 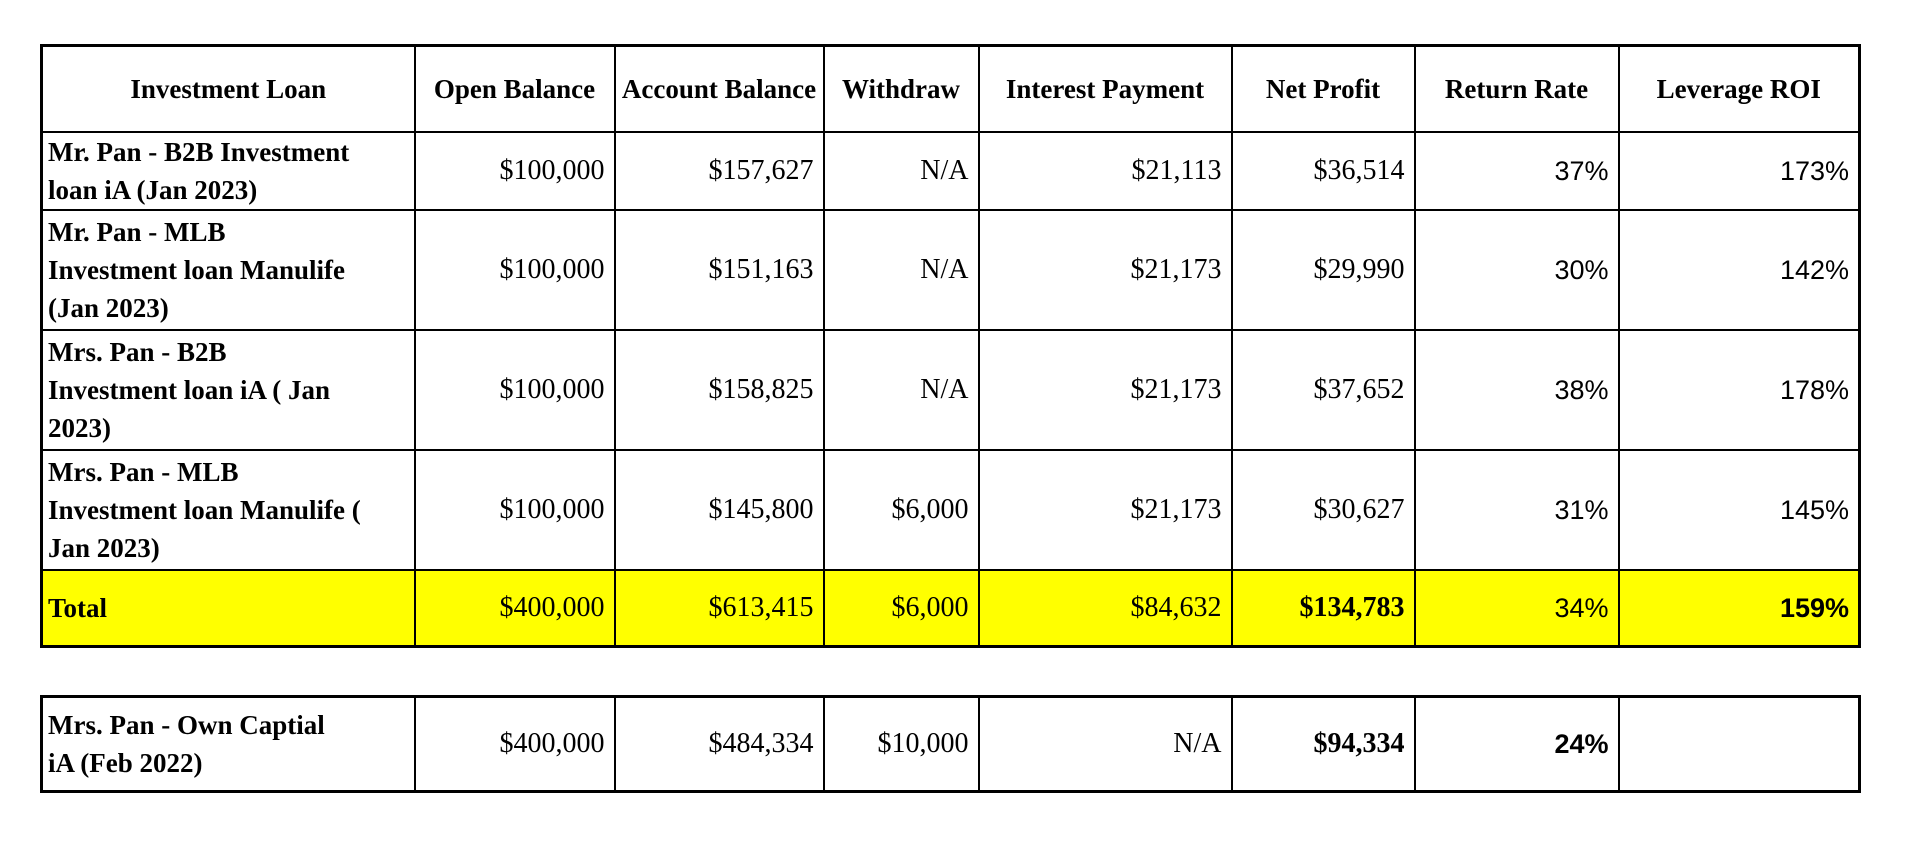 I want to click on cell-leverage-roi: 142%, so click(x=1739, y=269).